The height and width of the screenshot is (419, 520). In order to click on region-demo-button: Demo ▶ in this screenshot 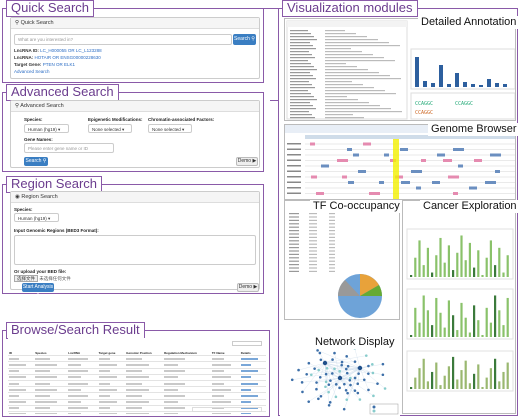, I will do `click(248, 287)`.